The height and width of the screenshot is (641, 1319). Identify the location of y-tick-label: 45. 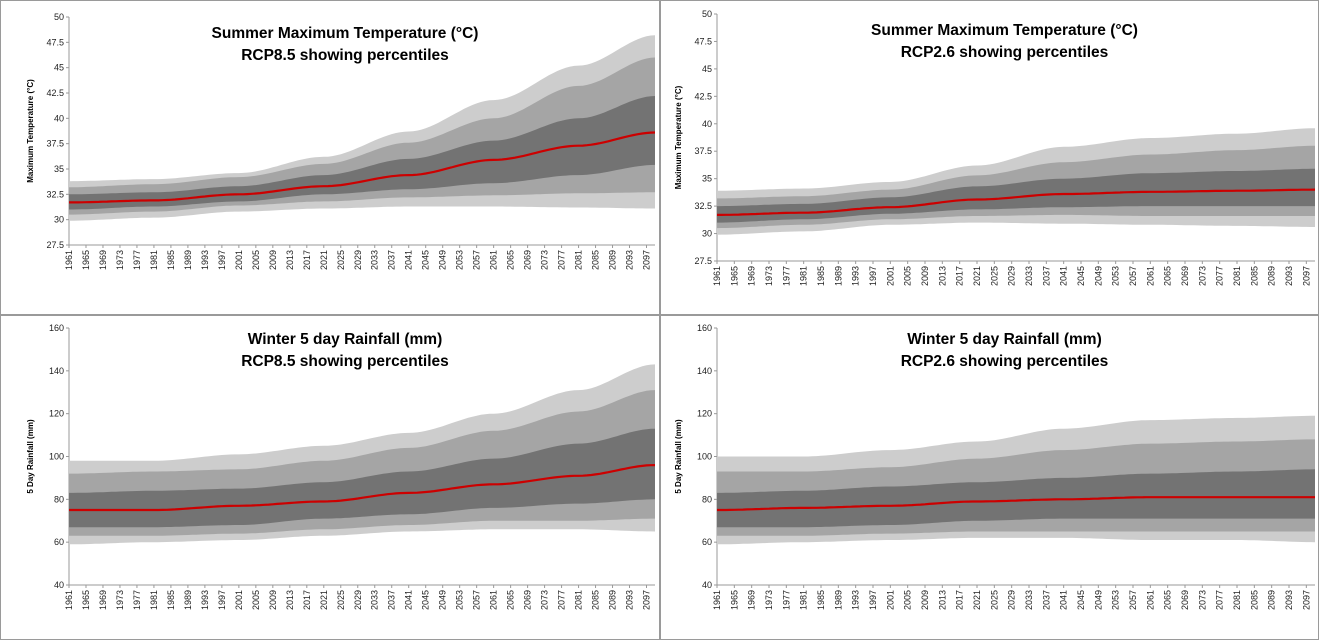
(59, 68).